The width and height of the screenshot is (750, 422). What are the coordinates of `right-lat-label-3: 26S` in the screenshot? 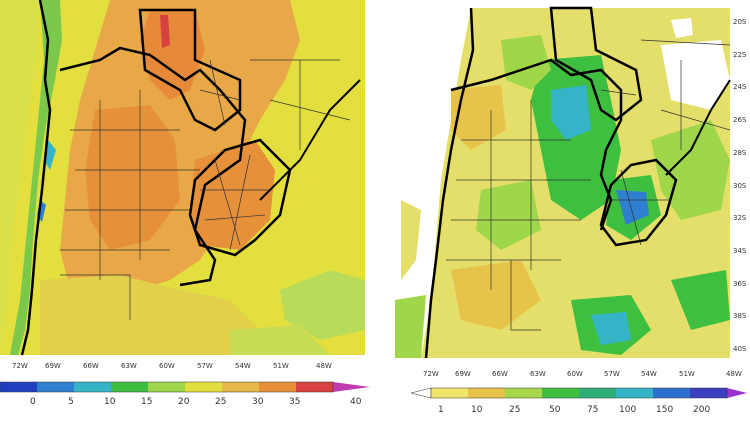 It's located at (740, 120).